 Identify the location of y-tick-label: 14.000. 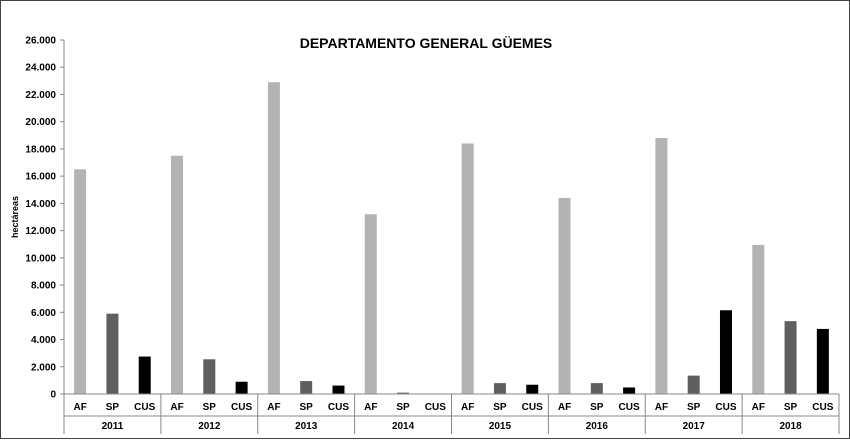
(40, 204).